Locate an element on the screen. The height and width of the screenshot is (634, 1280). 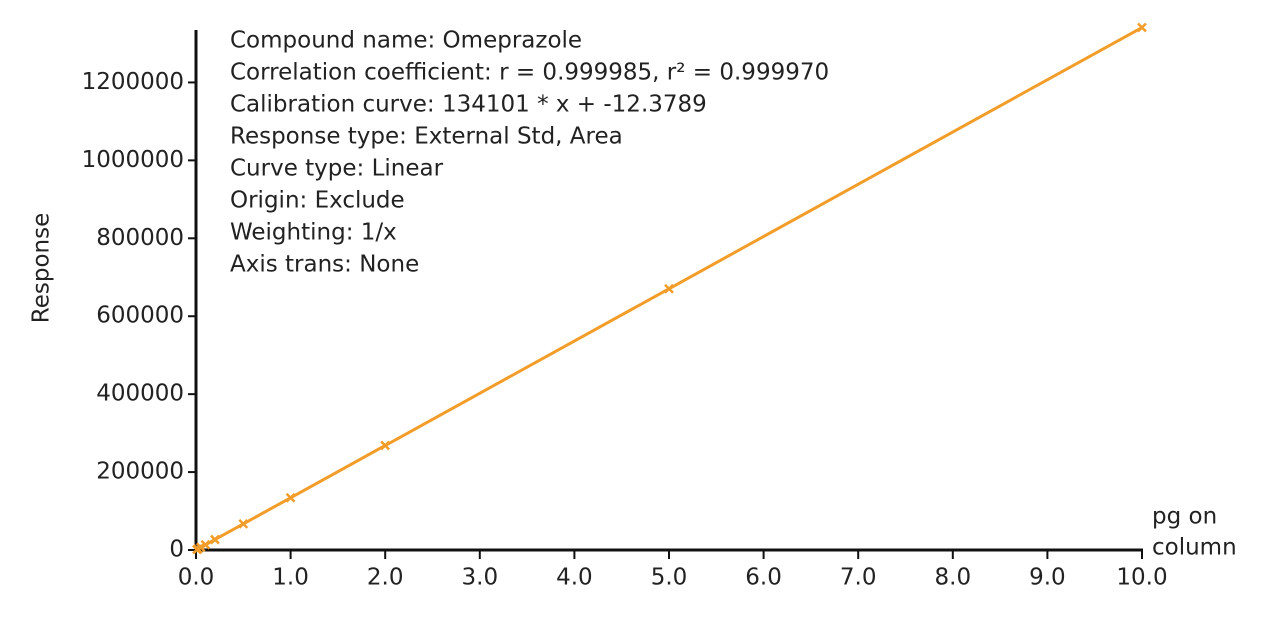
annotation: Compound name: Omeprazole is located at coordinates (406, 41).